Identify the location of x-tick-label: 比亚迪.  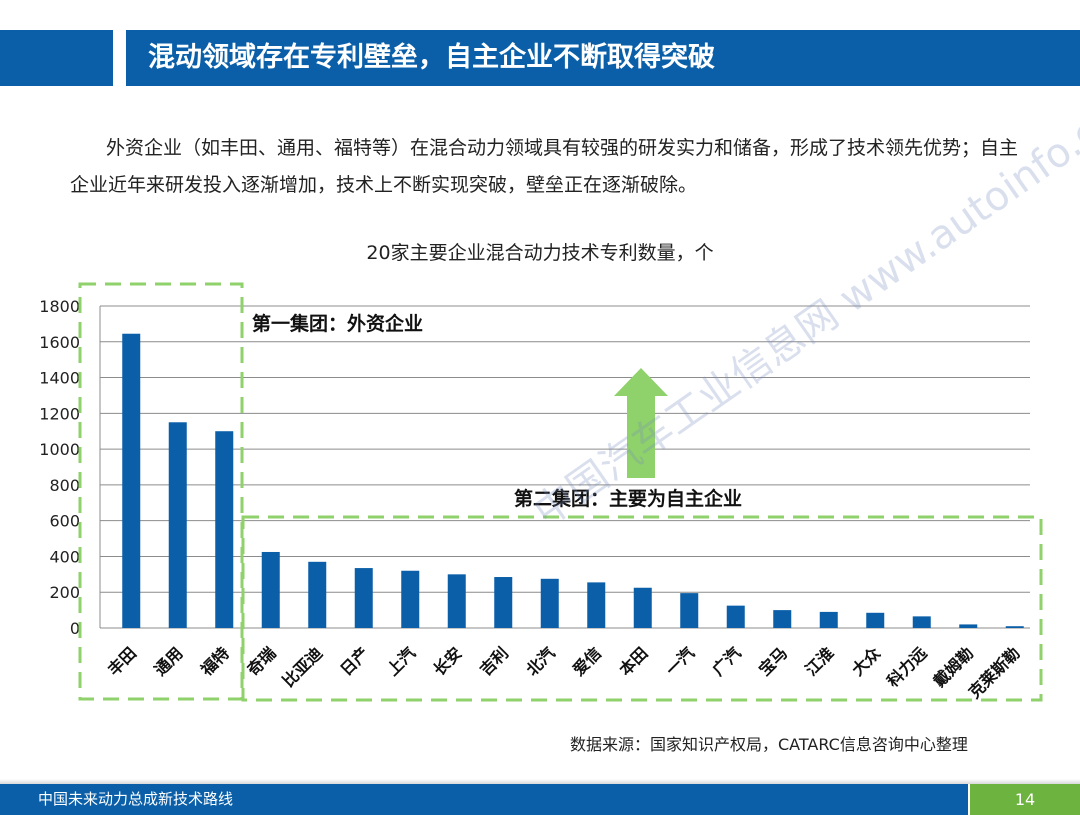
(302, 666).